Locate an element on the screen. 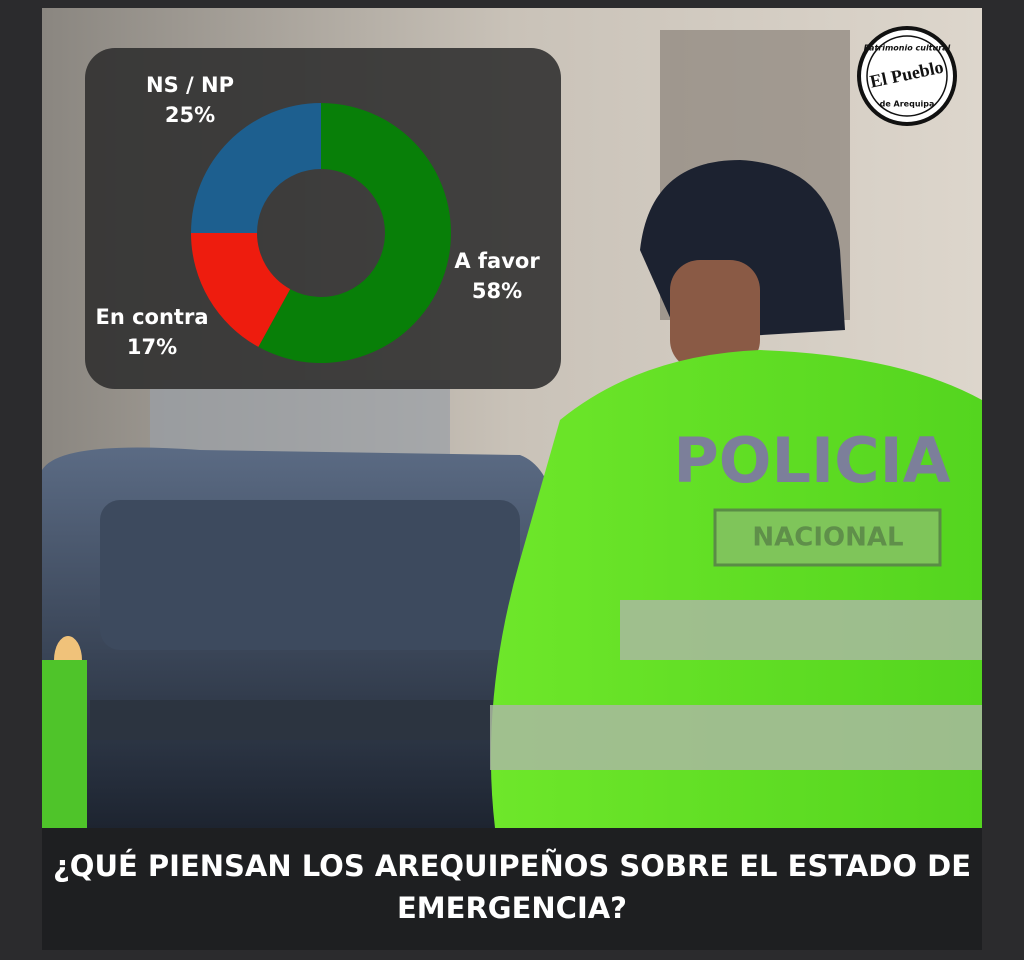 Image resolution: width=1024 pixels, height=960 pixels. segment-label: A favor is located at coordinates (497, 261).